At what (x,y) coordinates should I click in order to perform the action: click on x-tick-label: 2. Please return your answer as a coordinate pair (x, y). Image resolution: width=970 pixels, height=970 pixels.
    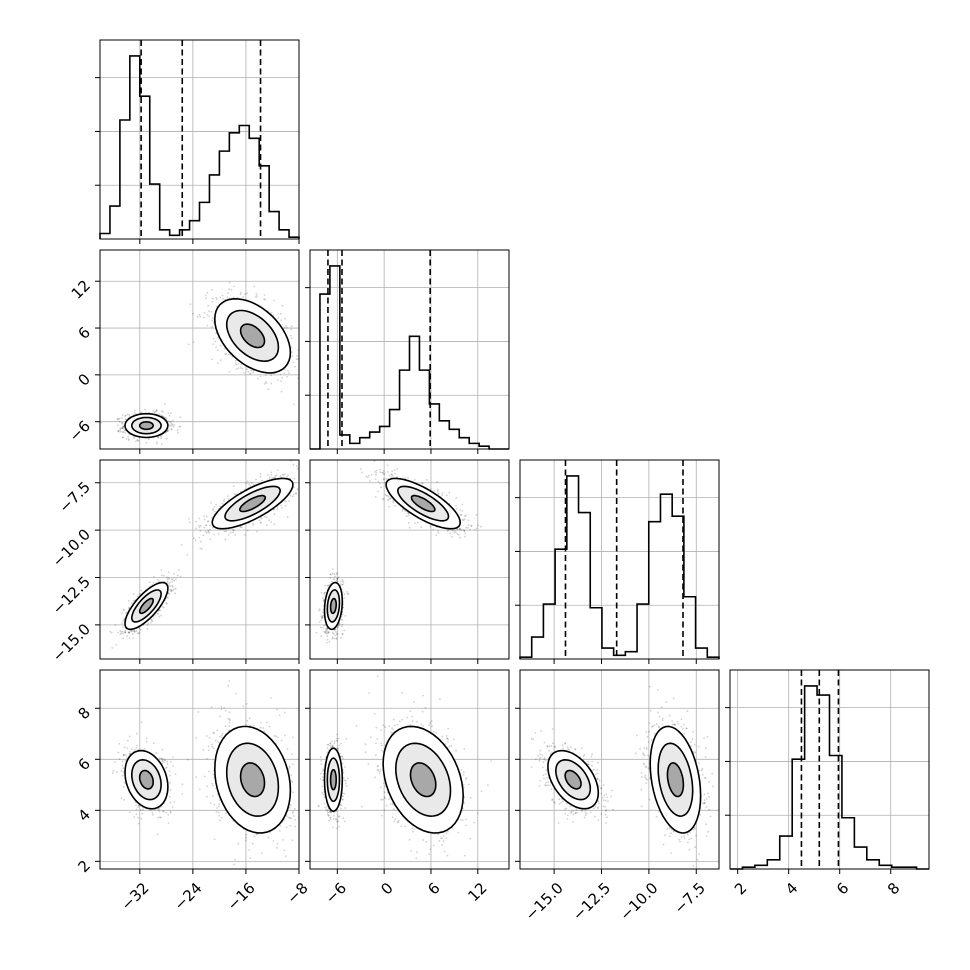
    Looking at the image, I should click on (740, 888).